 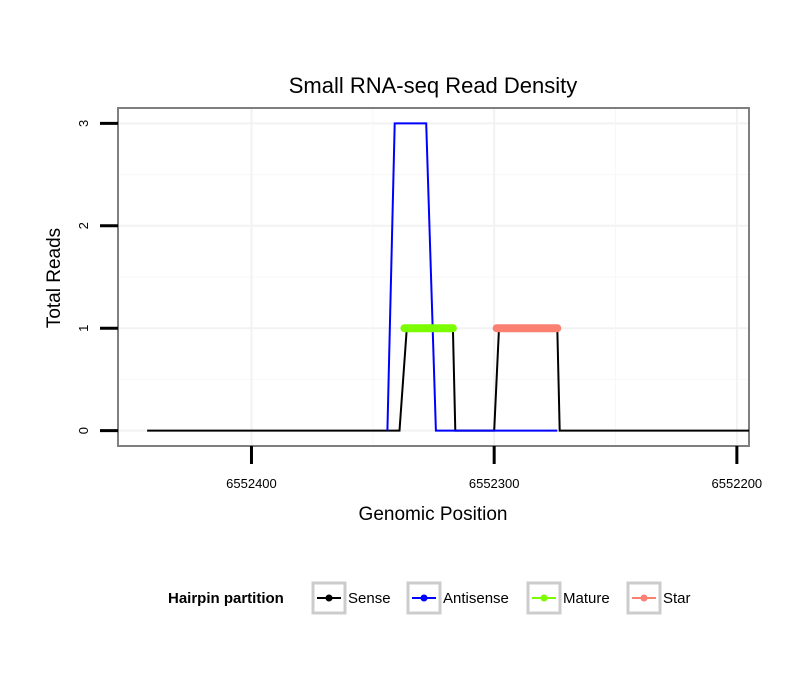 I want to click on y-tick-label: 1, so click(x=83, y=328).